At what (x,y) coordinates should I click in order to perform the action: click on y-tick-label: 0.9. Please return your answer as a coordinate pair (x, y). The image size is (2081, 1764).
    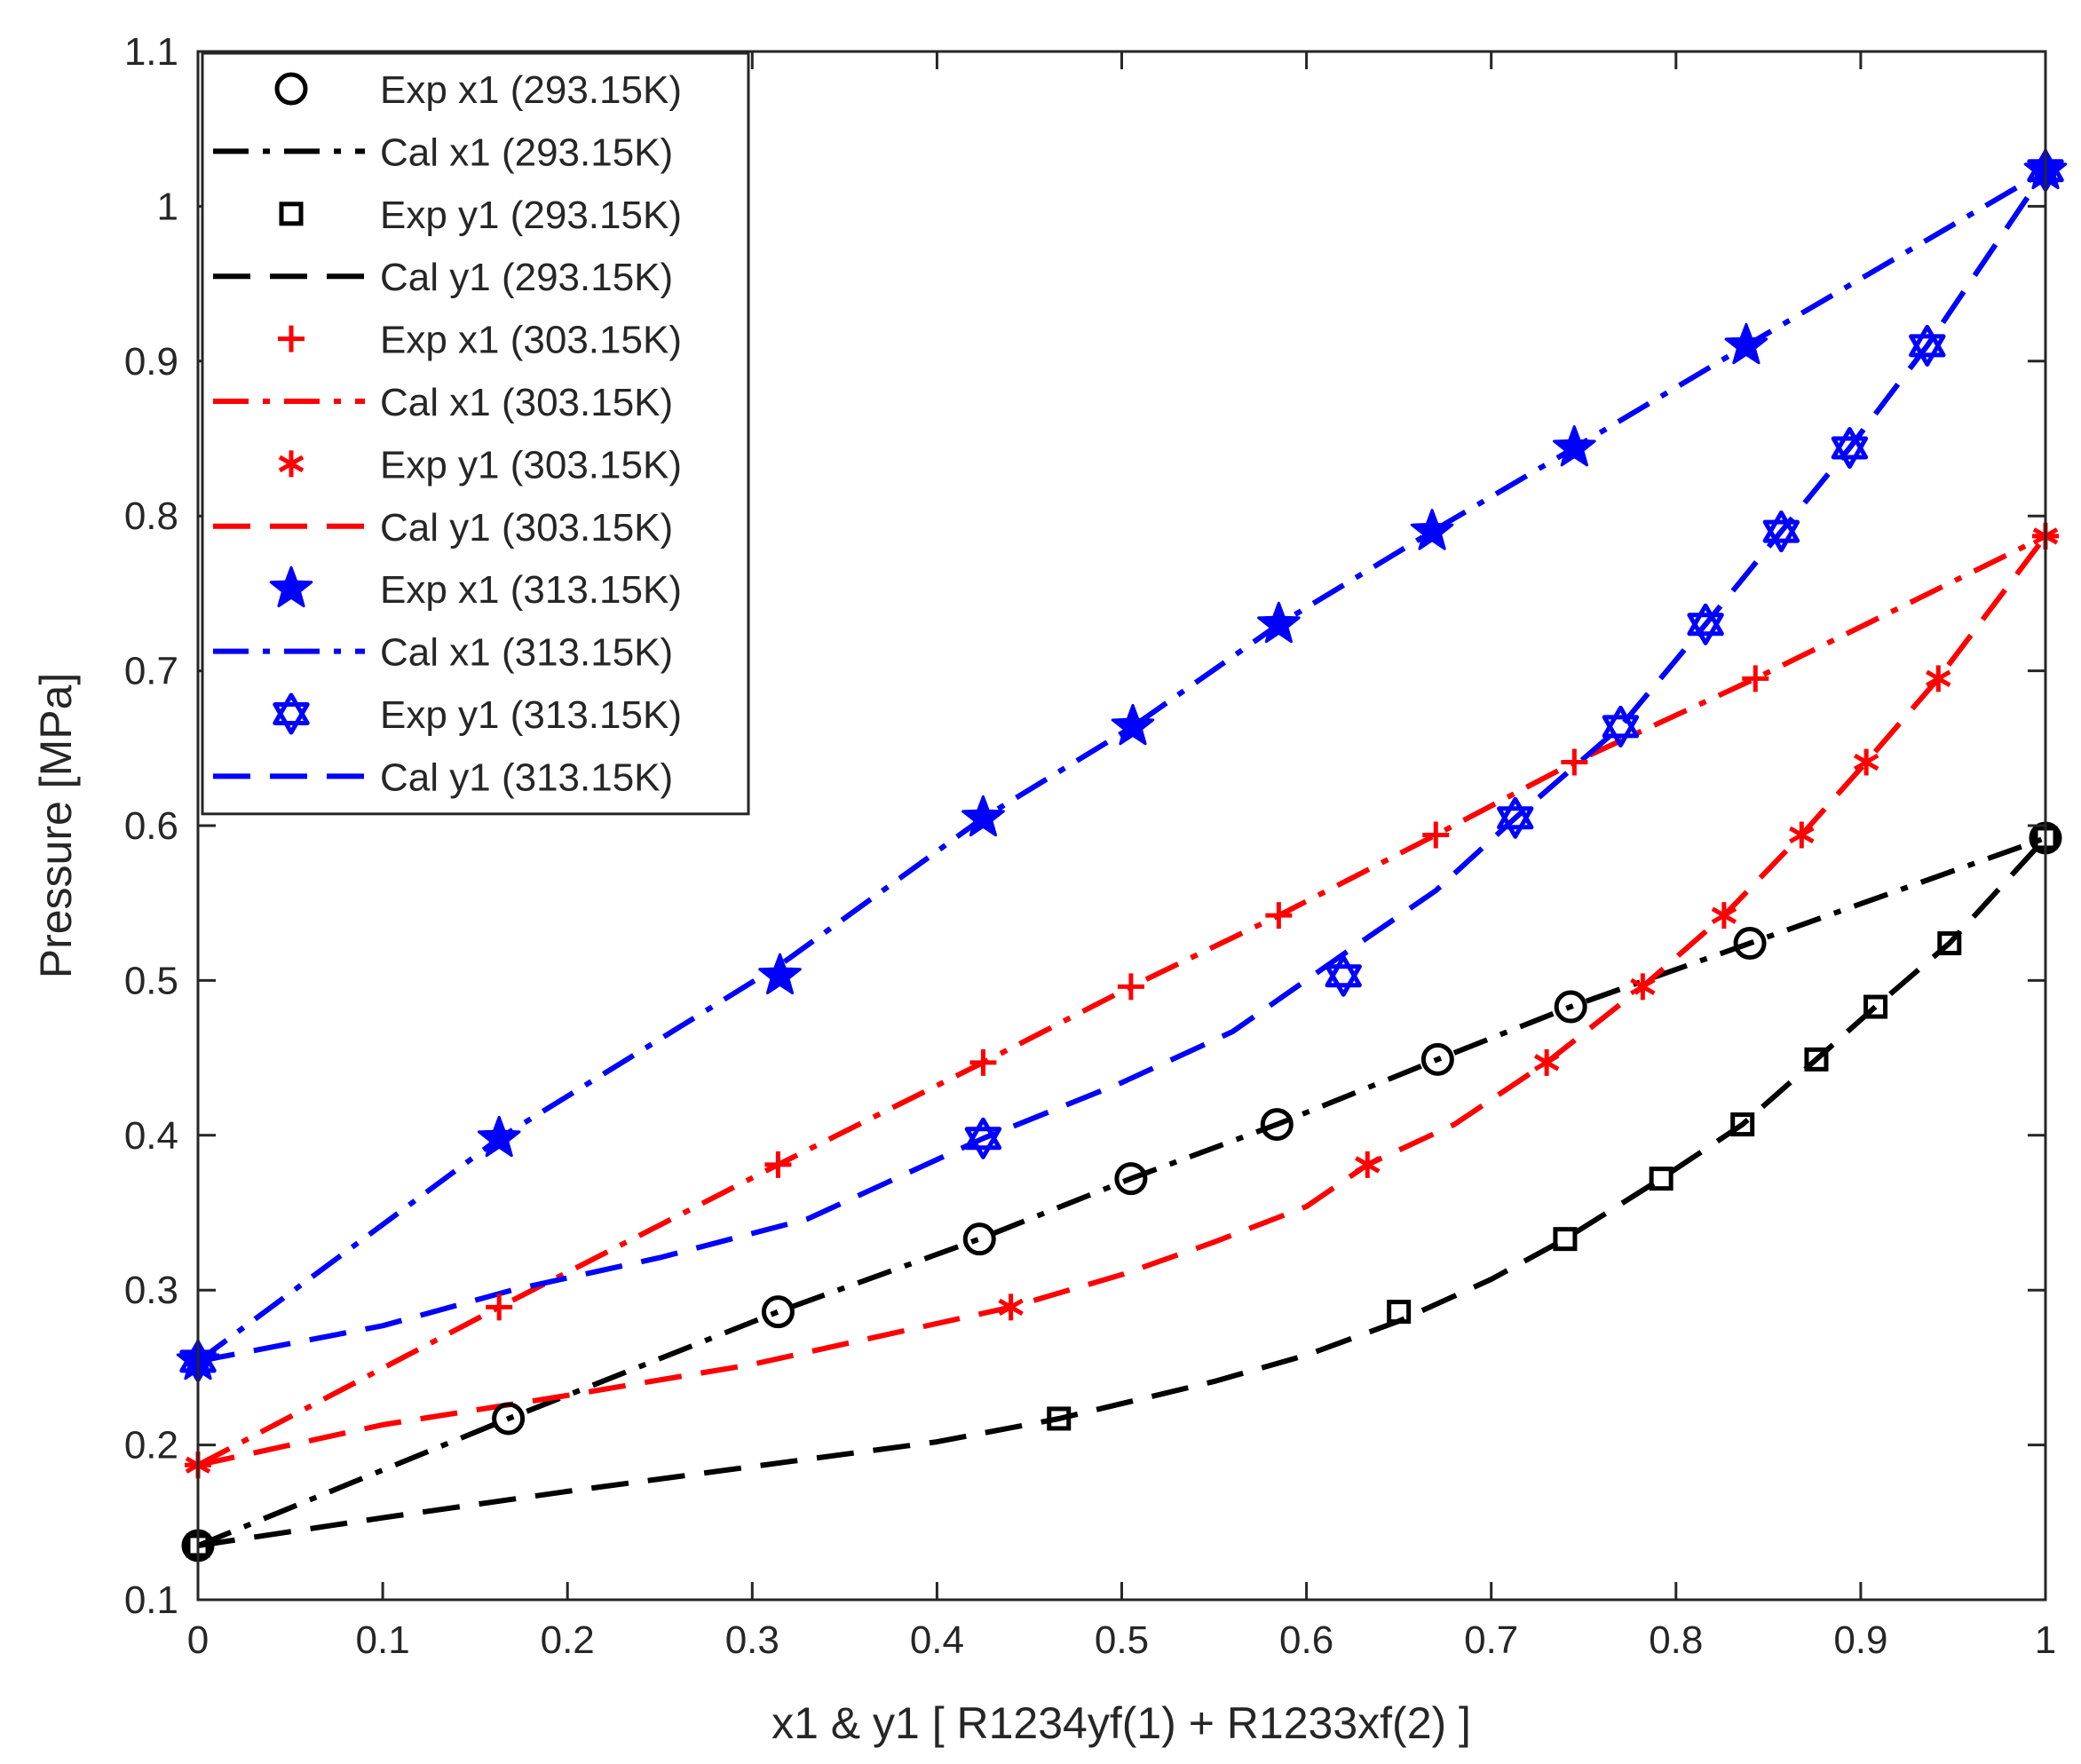
    Looking at the image, I should click on (151, 362).